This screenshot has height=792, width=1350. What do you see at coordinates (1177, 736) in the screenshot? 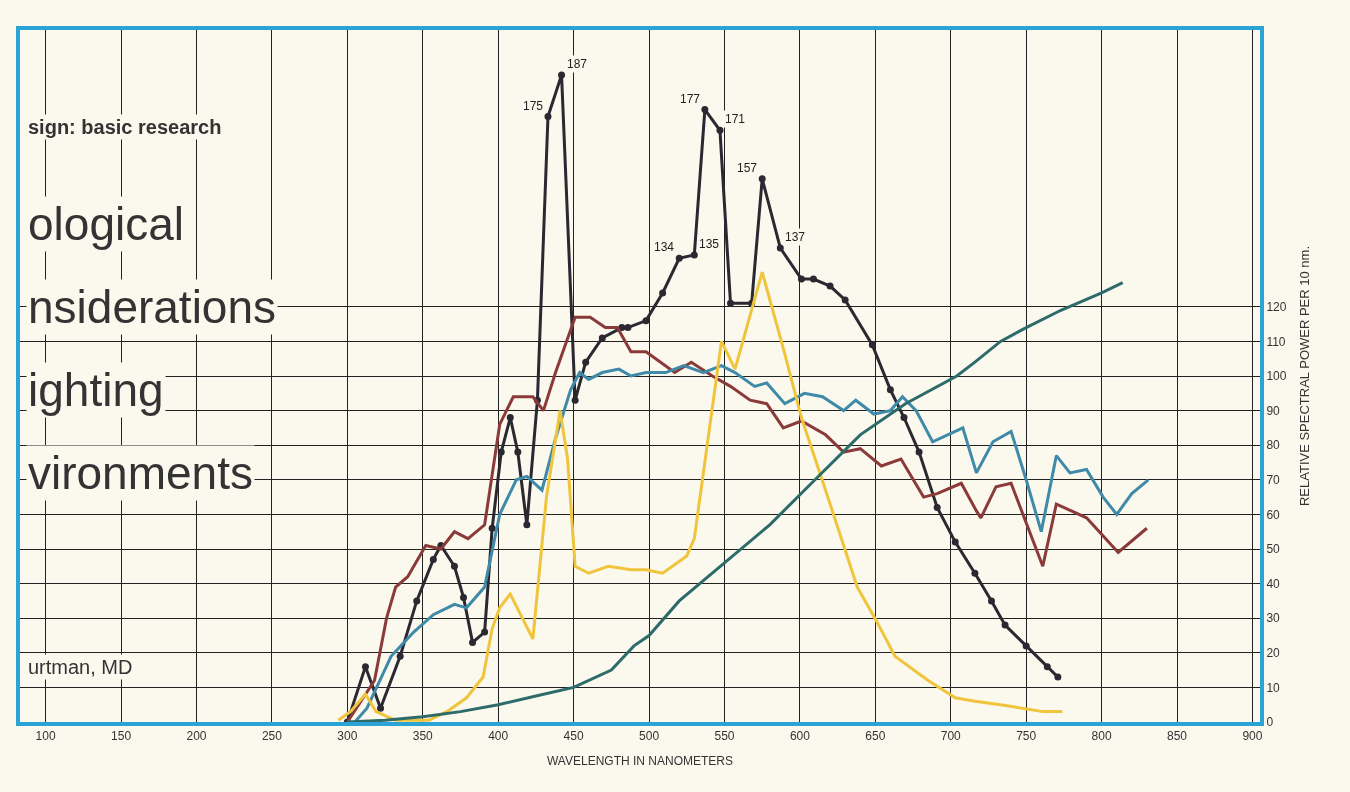
I see `x-tick-label: 850` at bounding box center [1177, 736].